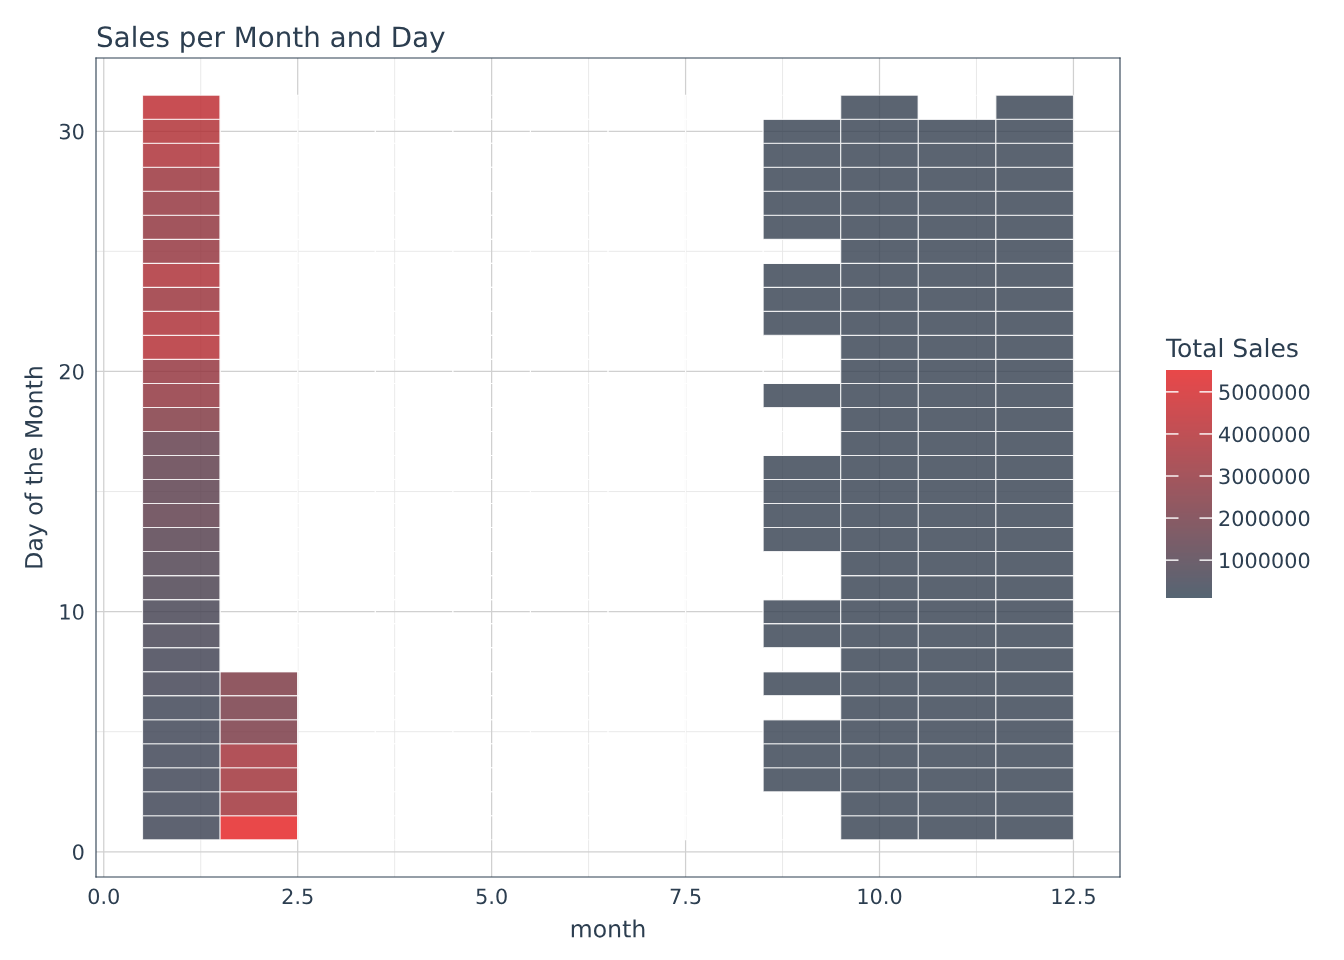 Image resolution: width=1344 pixels, height=960 pixels. Describe the element at coordinates (78, 852) in the screenshot. I see `y-tick-label: 0` at that location.